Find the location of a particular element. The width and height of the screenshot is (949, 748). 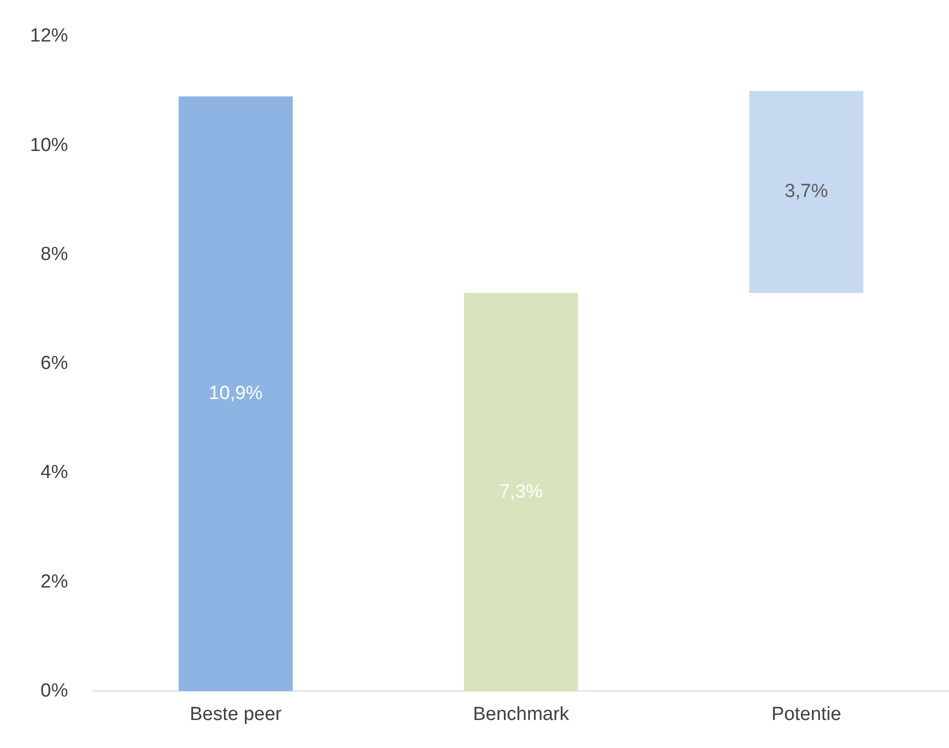

y-tick-label: 12% is located at coordinates (49, 36).